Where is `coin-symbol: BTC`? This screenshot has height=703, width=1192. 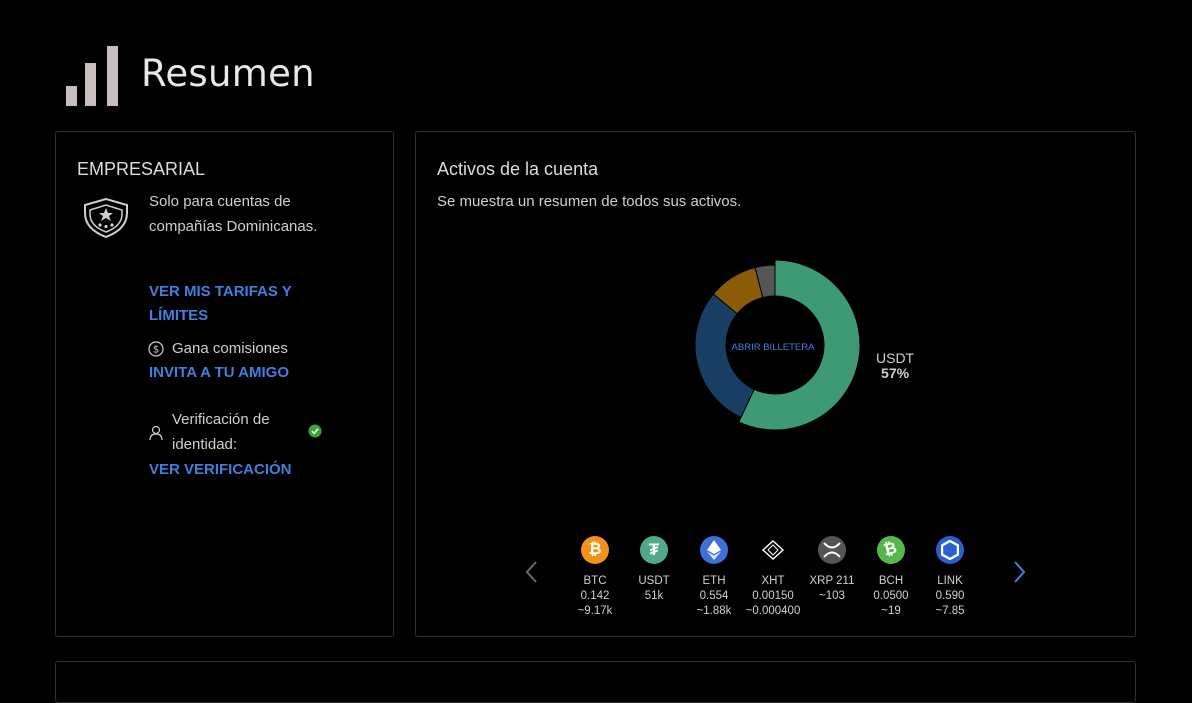
coin-symbol: BTC is located at coordinates (595, 581).